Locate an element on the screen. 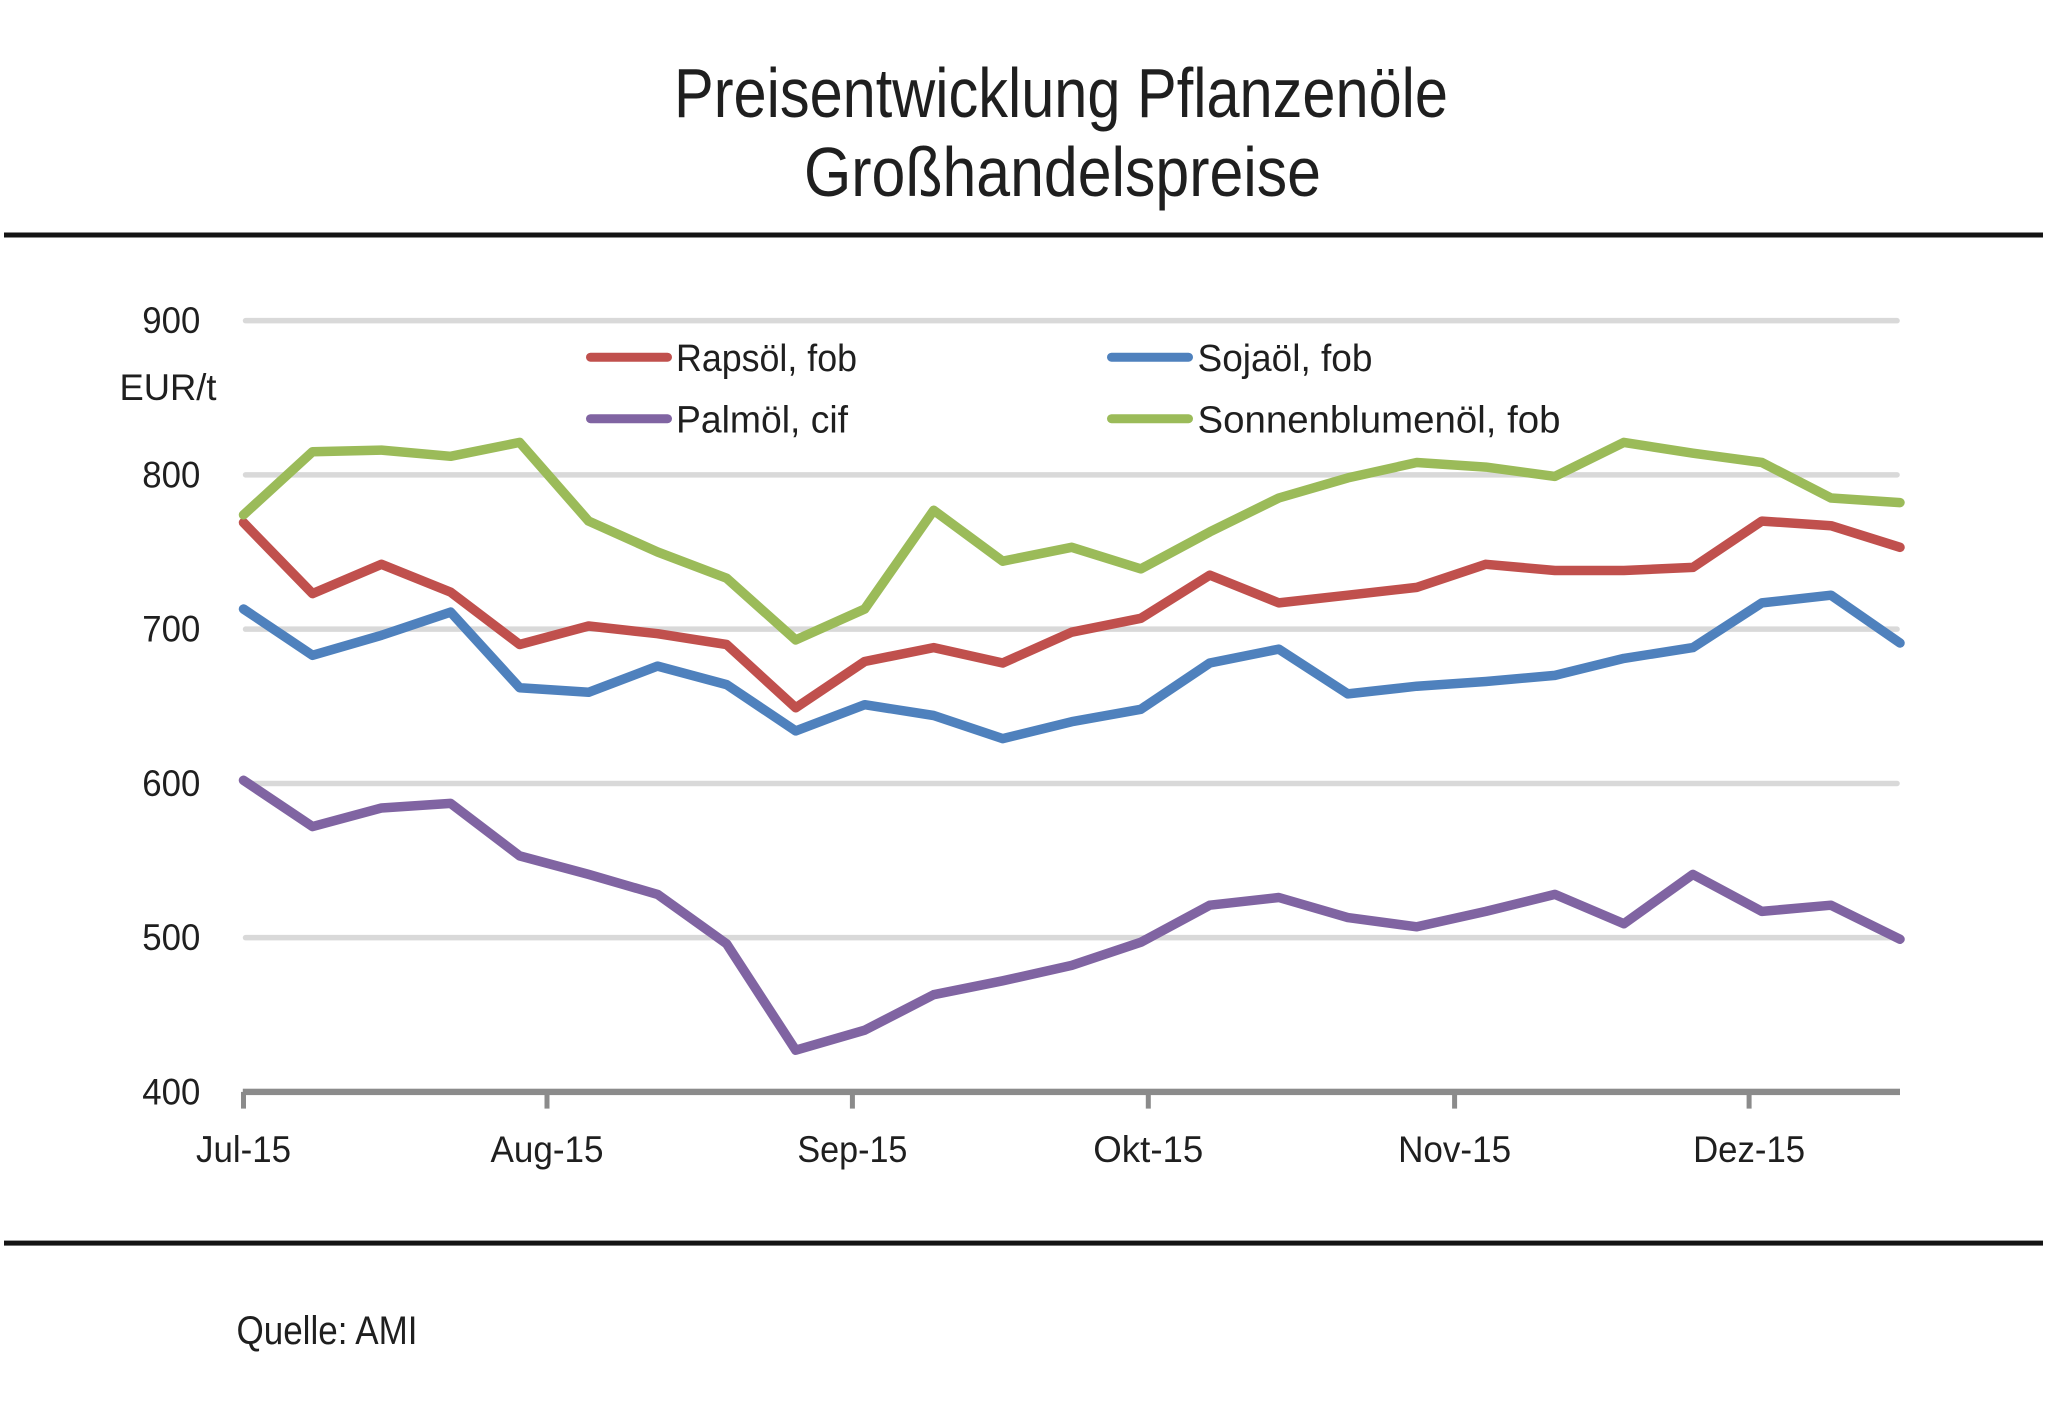 This screenshot has height=1401, width=2048. svg-text: Großhandelspreise is located at coordinates (1062, 172).